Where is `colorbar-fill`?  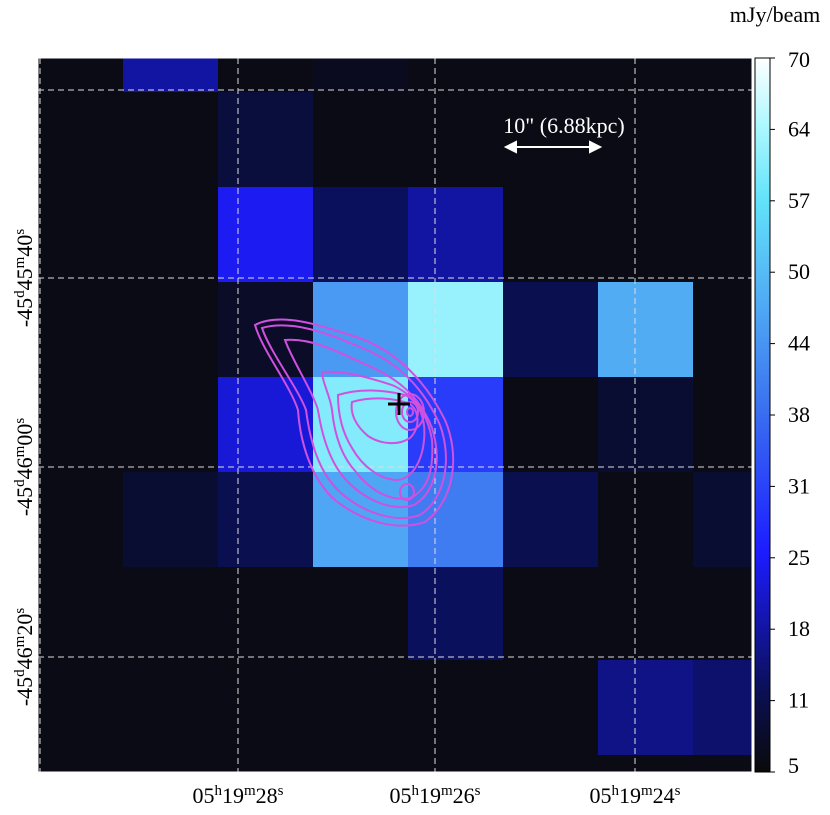
colorbar-fill is located at coordinates (762, 415).